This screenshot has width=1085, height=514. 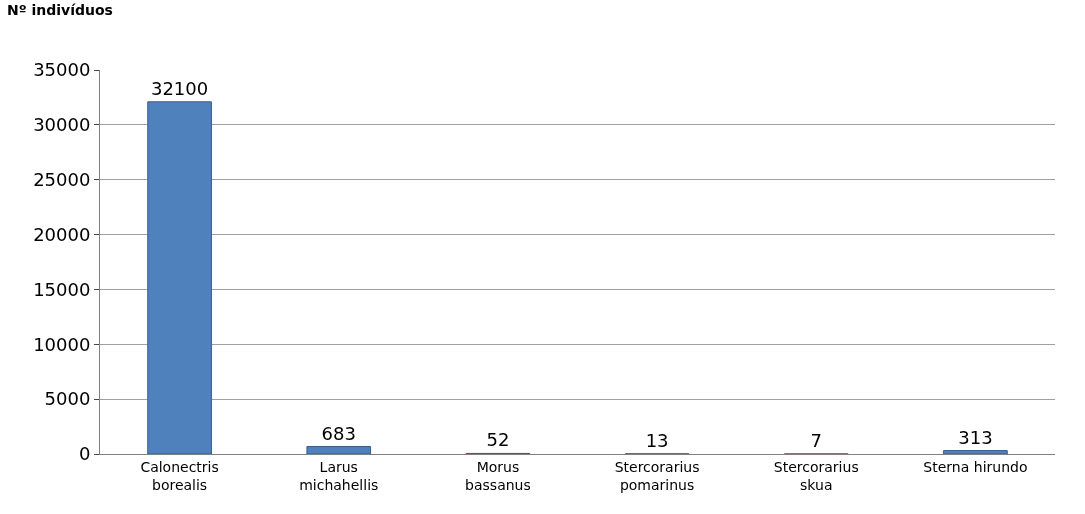 I want to click on data-label: 13, so click(x=657, y=440).